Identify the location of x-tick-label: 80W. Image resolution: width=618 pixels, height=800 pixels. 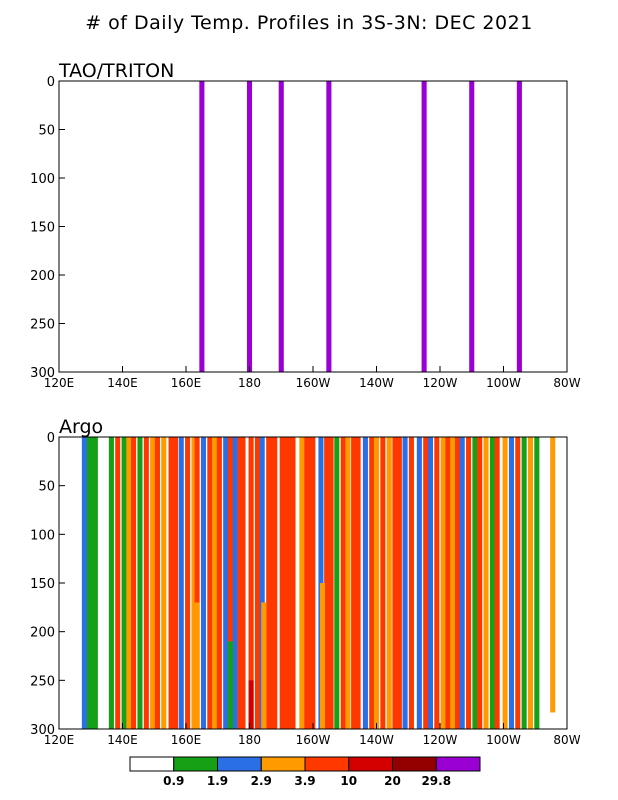
(566, 740).